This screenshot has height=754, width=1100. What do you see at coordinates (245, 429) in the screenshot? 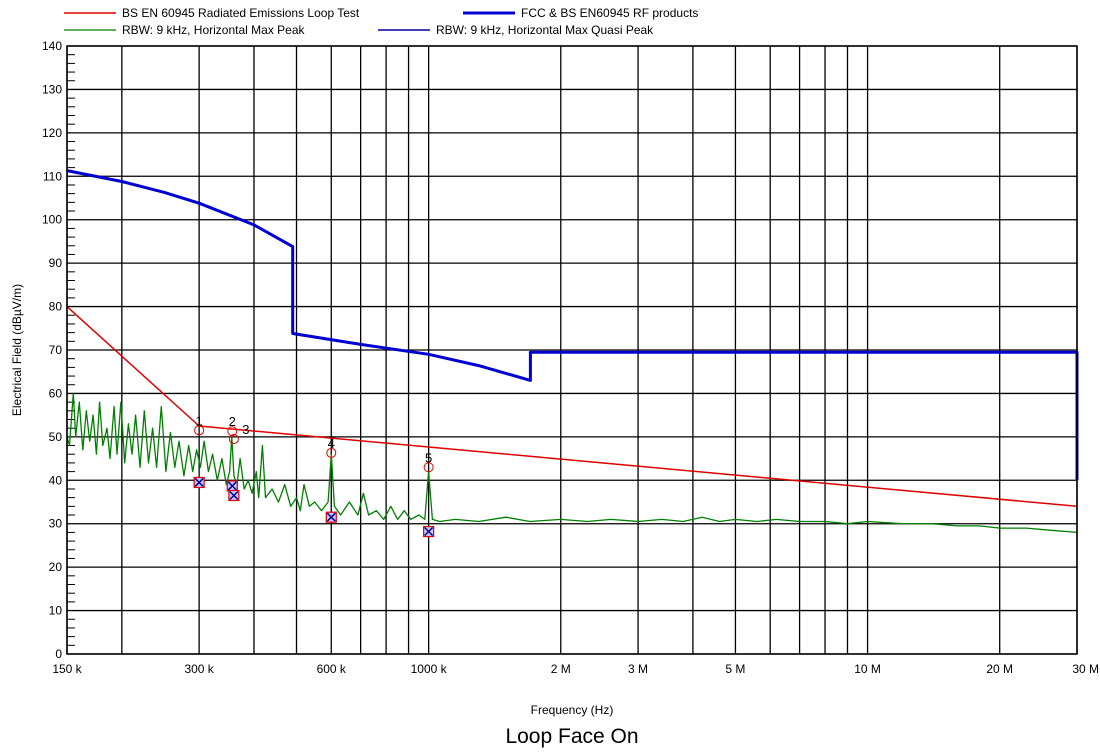
I see `peak-marker-label: 3` at bounding box center [245, 429].